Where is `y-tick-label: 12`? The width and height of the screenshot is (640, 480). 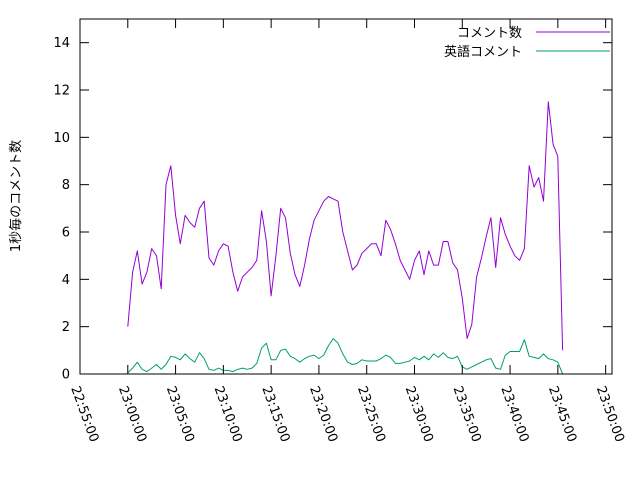 y-tick-label: 12 is located at coordinates (61, 91).